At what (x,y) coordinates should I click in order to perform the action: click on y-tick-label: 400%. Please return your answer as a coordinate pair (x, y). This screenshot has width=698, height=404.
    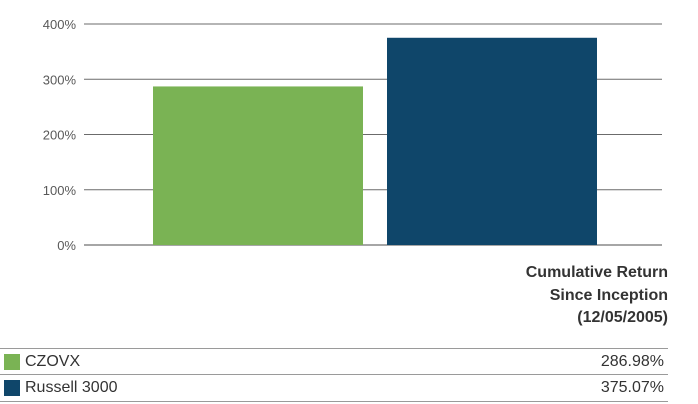
    Looking at the image, I should click on (60, 24).